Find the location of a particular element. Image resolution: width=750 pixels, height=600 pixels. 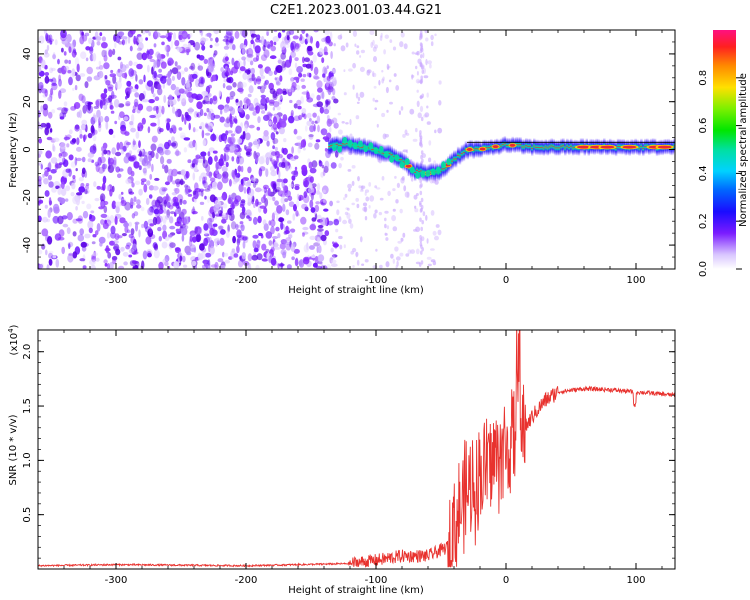

colorbar-tick-label: 0.4 is located at coordinates (703, 173).